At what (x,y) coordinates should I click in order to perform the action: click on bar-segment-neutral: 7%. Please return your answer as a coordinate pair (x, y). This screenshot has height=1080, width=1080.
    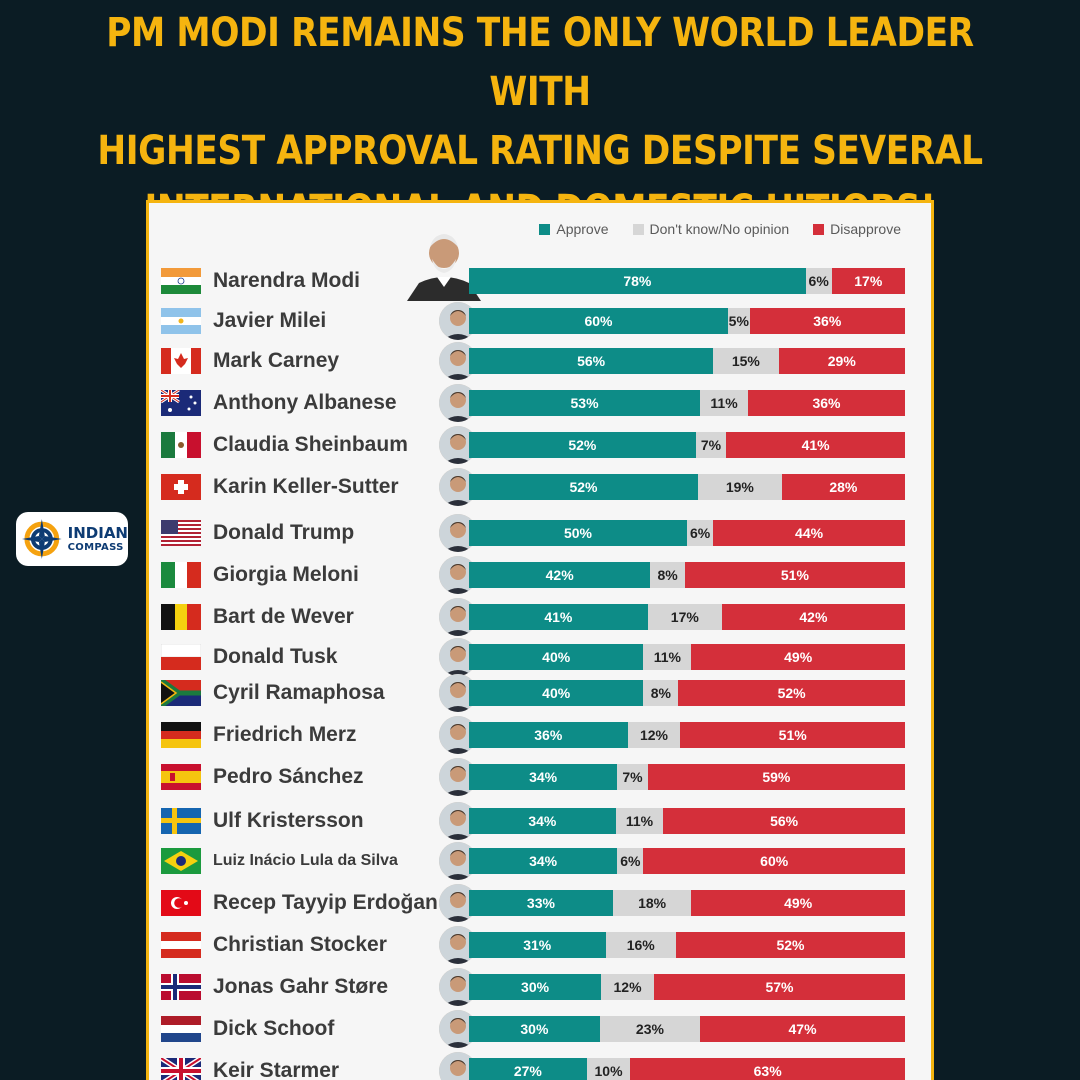
    Looking at the image, I should click on (711, 445).